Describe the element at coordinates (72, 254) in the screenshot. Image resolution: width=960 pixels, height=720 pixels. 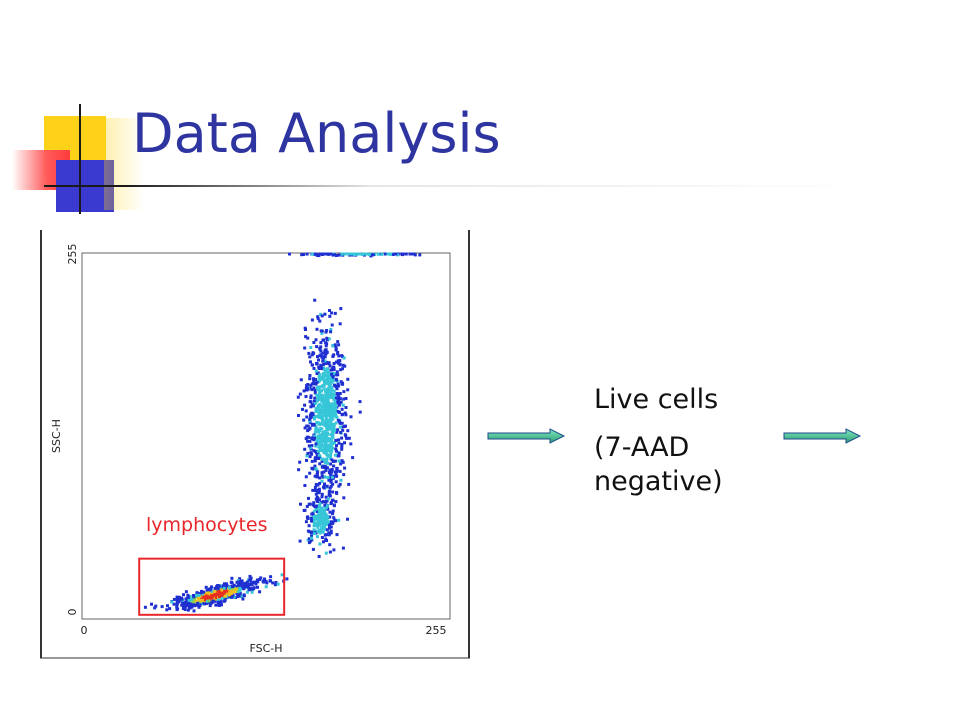
I see `y-tick-label: 255` at that location.